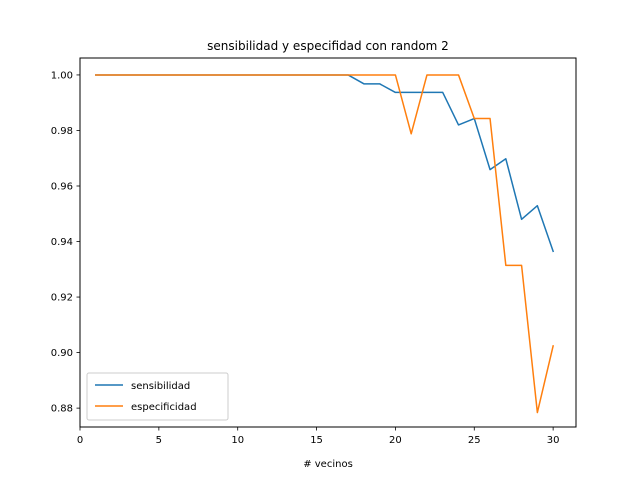 This screenshot has width=640, height=480. What do you see at coordinates (62, 75) in the screenshot?
I see `y-tick-label: 1.00` at bounding box center [62, 75].